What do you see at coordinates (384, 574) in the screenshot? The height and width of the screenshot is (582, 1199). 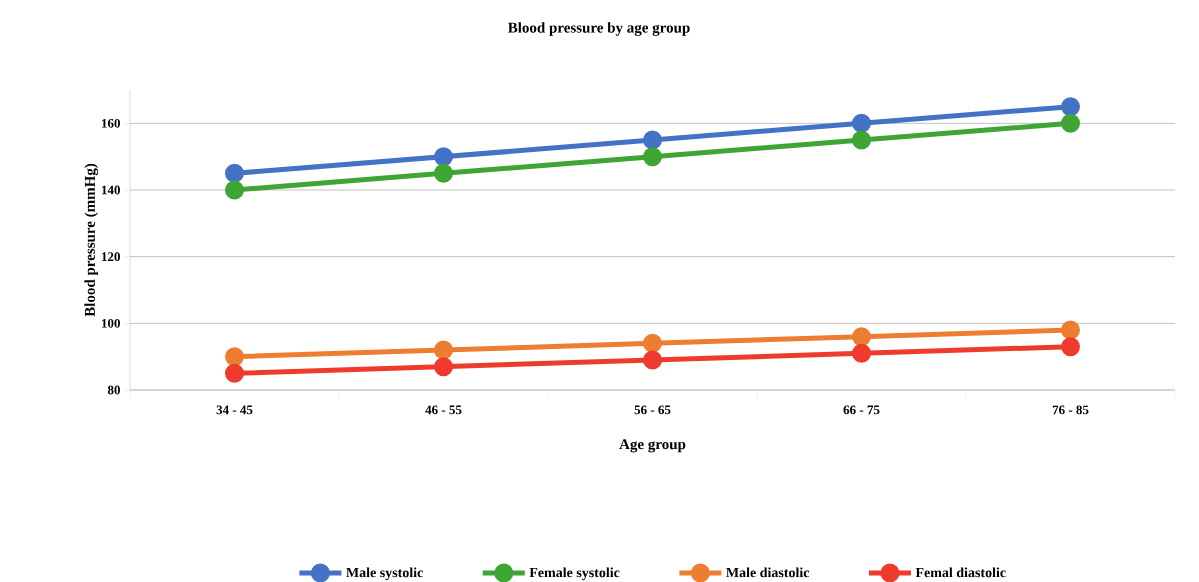 I see `legend-label: Male systolic` at bounding box center [384, 574].